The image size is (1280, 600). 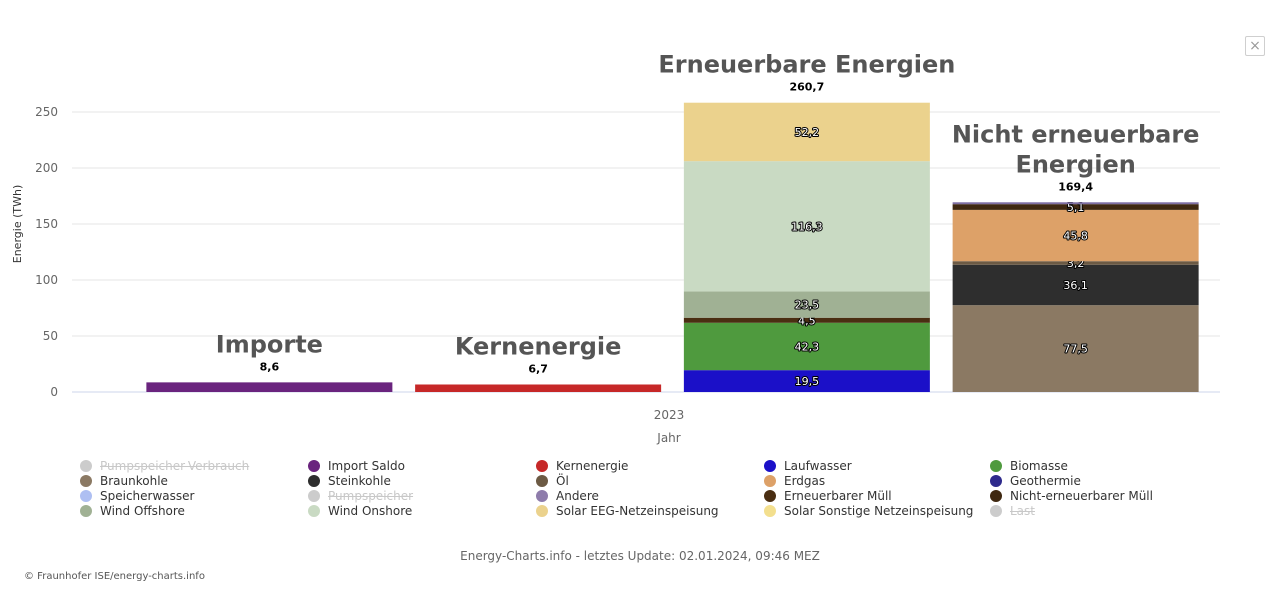 What do you see at coordinates (838, 496) in the screenshot?
I see `legend-label: Erneuerbarer Müll` at bounding box center [838, 496].